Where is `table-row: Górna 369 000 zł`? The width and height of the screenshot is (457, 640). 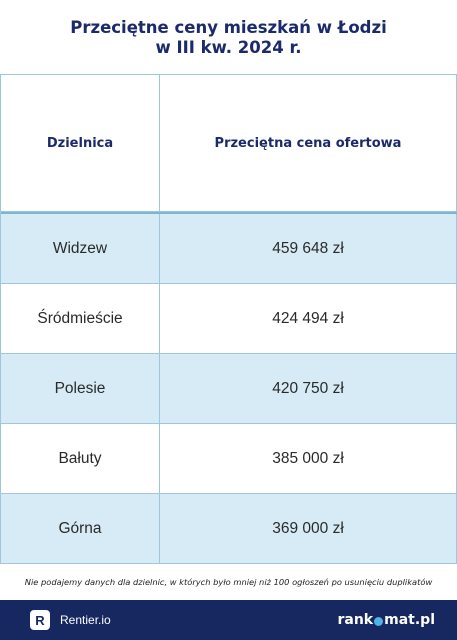 table-row: Górna 369 000 zł is located at coordinates (229, 529).